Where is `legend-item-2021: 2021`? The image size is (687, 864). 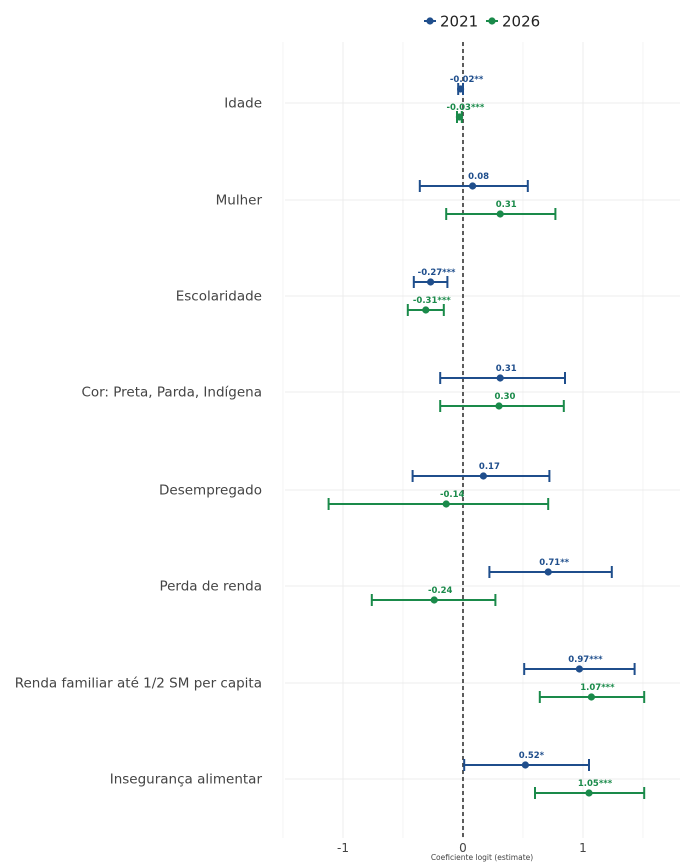
legend-item-2021: 2021 is located at coordinates (451, 22).